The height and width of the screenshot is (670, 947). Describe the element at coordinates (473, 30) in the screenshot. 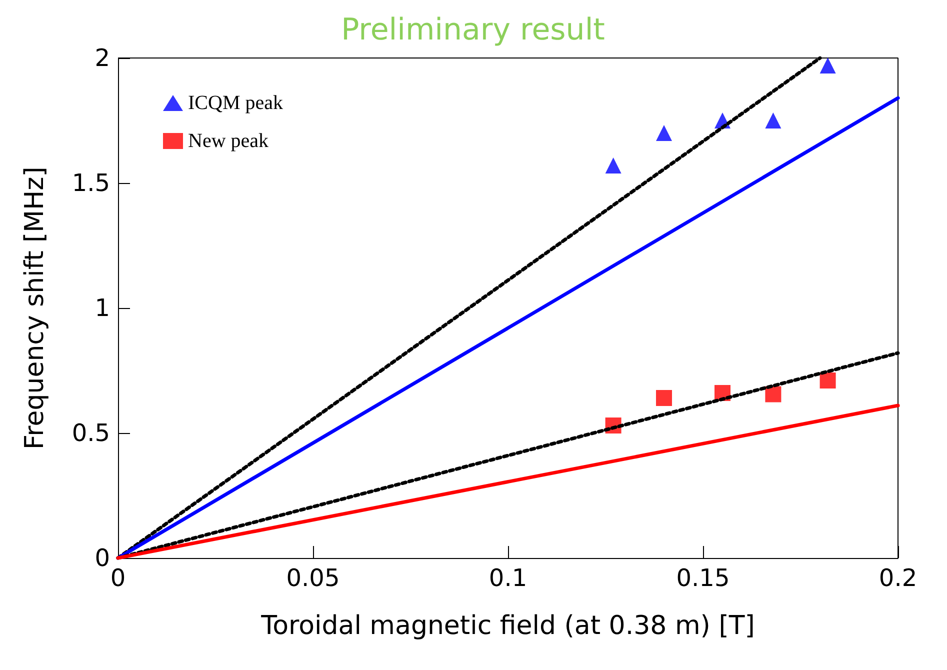

I see `chart-title: Preliminary result` at that location.